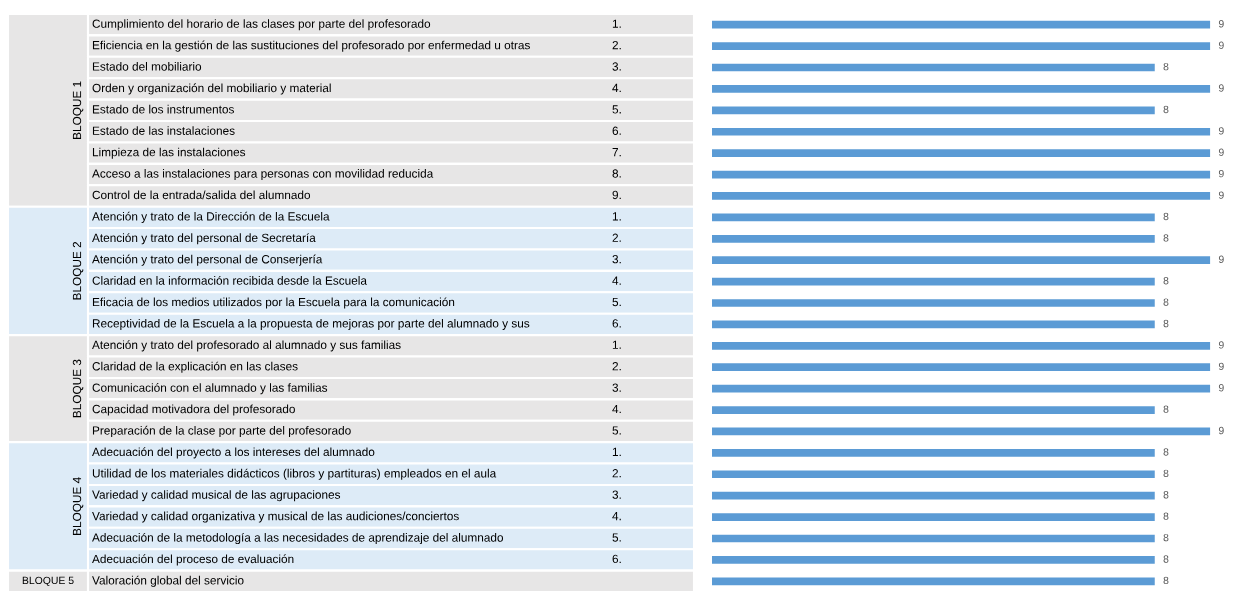 Image resolution: width=1253 pixels, height=594 pixels. I want to click on y-tick-label: Atención y trato del personal de Conserjería, so click(207, 260).